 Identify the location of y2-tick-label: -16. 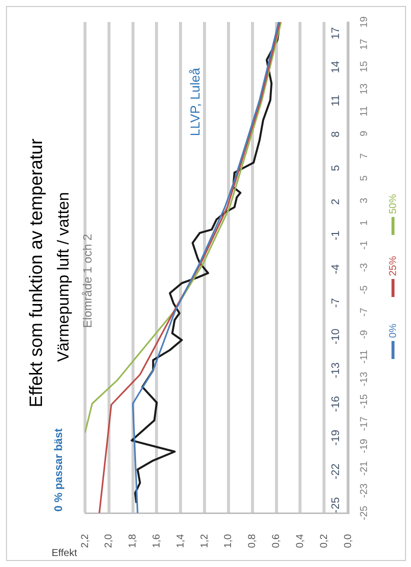
(336, 404).